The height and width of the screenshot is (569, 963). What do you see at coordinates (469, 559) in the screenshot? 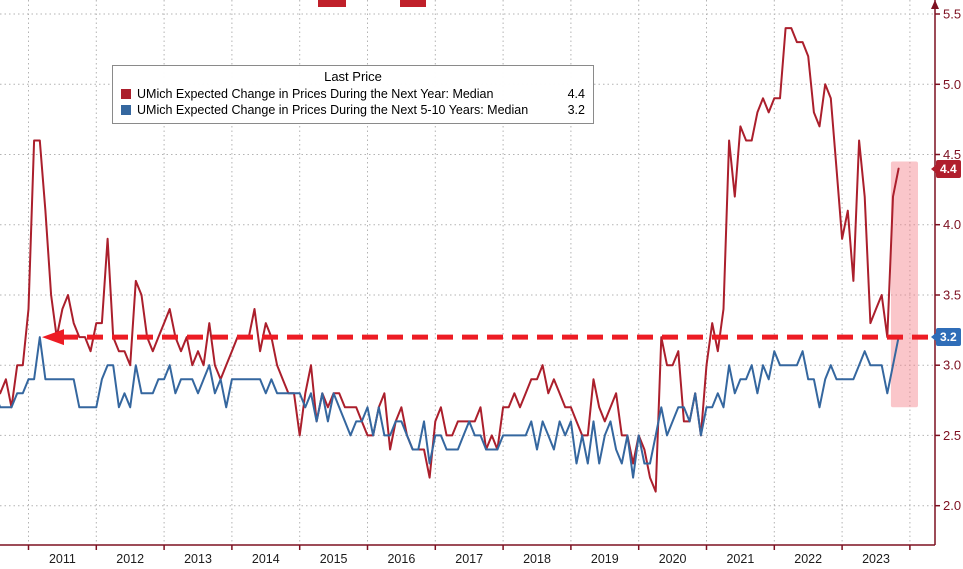
I see `svg-text: 2017` at bounding box center [469, 559].